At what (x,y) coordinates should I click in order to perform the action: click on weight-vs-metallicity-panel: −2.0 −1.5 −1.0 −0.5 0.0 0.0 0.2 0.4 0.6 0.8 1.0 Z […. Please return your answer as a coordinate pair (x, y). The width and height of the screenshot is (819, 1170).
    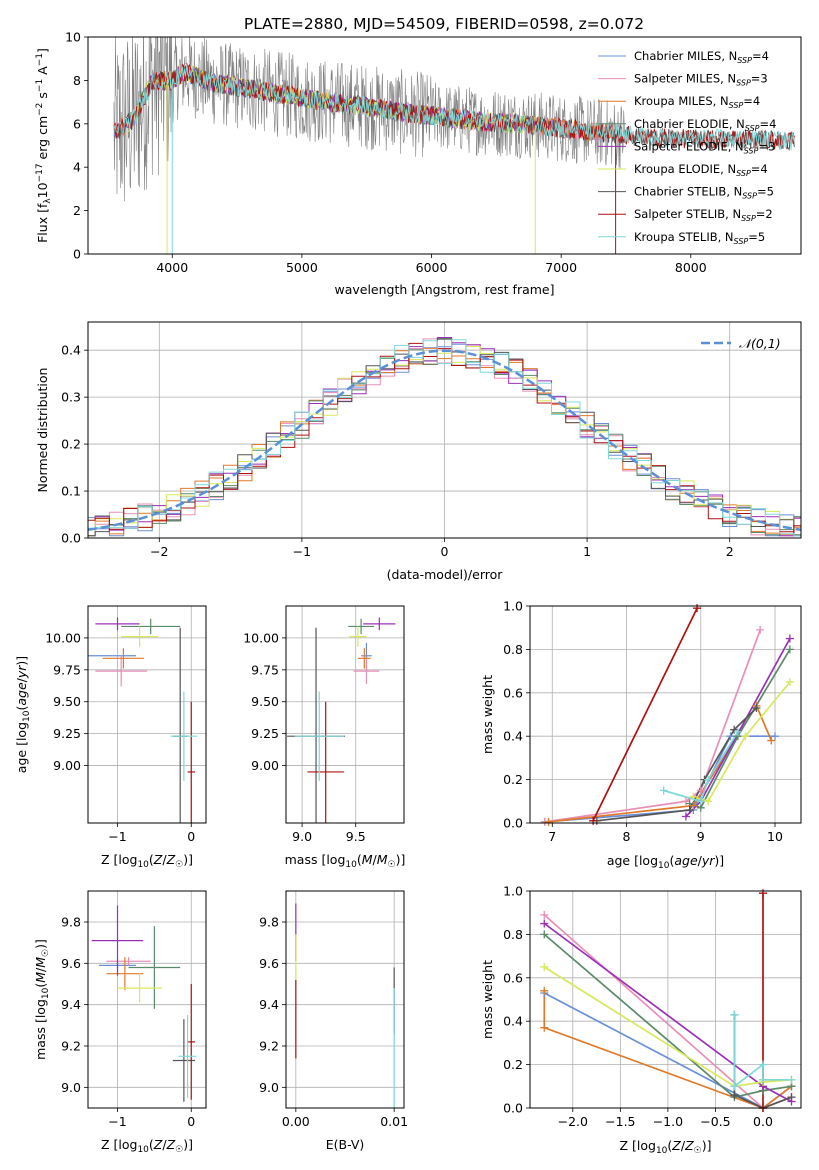
    Looking at the image, I should click on (641, 1020).